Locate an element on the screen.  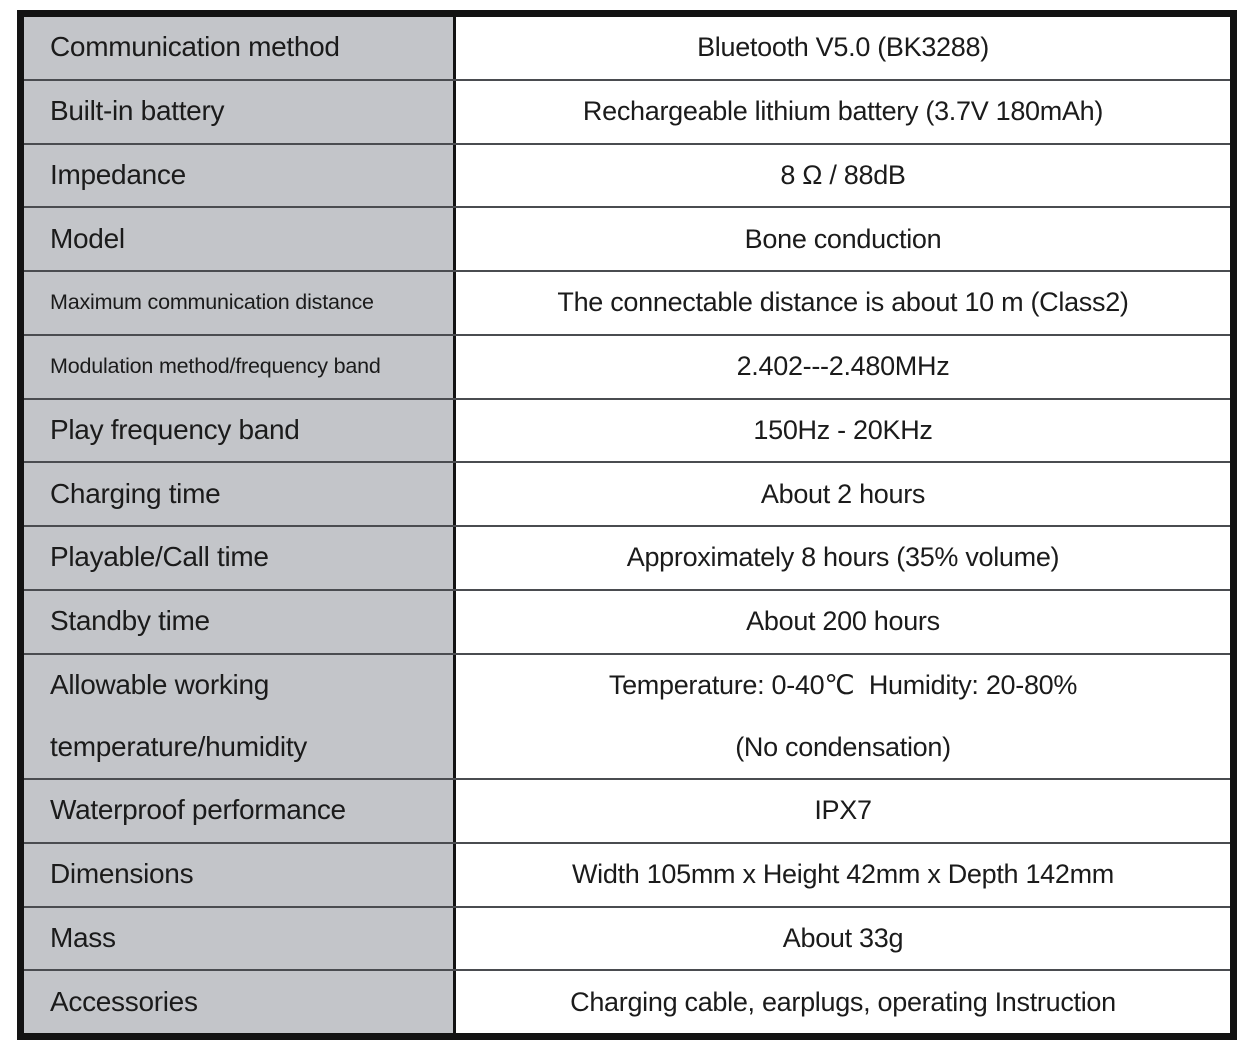
spec-value: IPX7 is located at coordinates (843, 810).